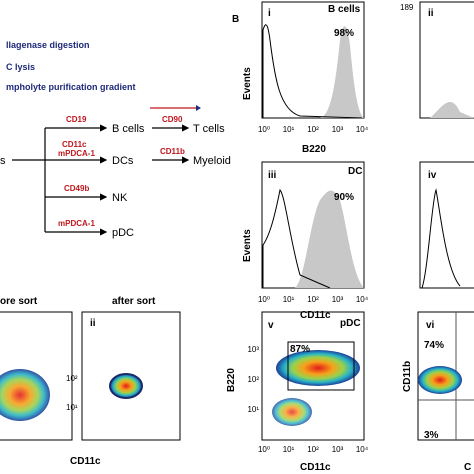 Image resolution: width=474 pixels, height=474 pixels. What do you see at coordinates (123, 161) in the screenshot?
I see `node: DCs` at bounding box center [123, 161].